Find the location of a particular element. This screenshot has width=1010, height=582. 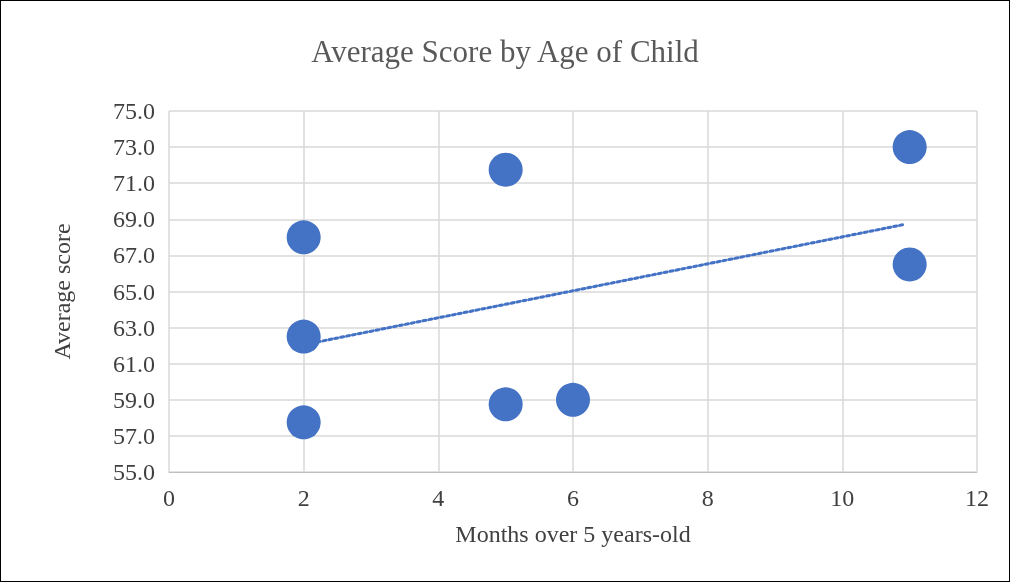

x-tick-label: 0 is located at coordinates (169, 498).